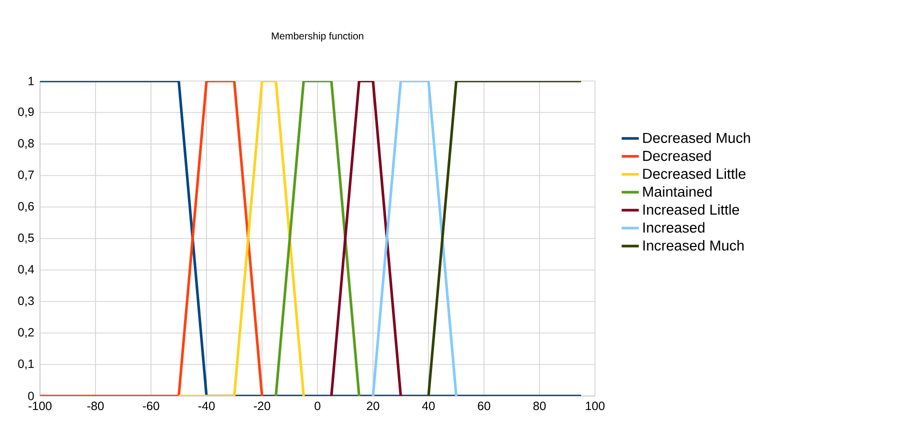 The height and width of the screenshot is (424, 900). Describe the element at coordinates (26, 365) in the screenshot. I see `y-tick-label: 0,1` at that location.